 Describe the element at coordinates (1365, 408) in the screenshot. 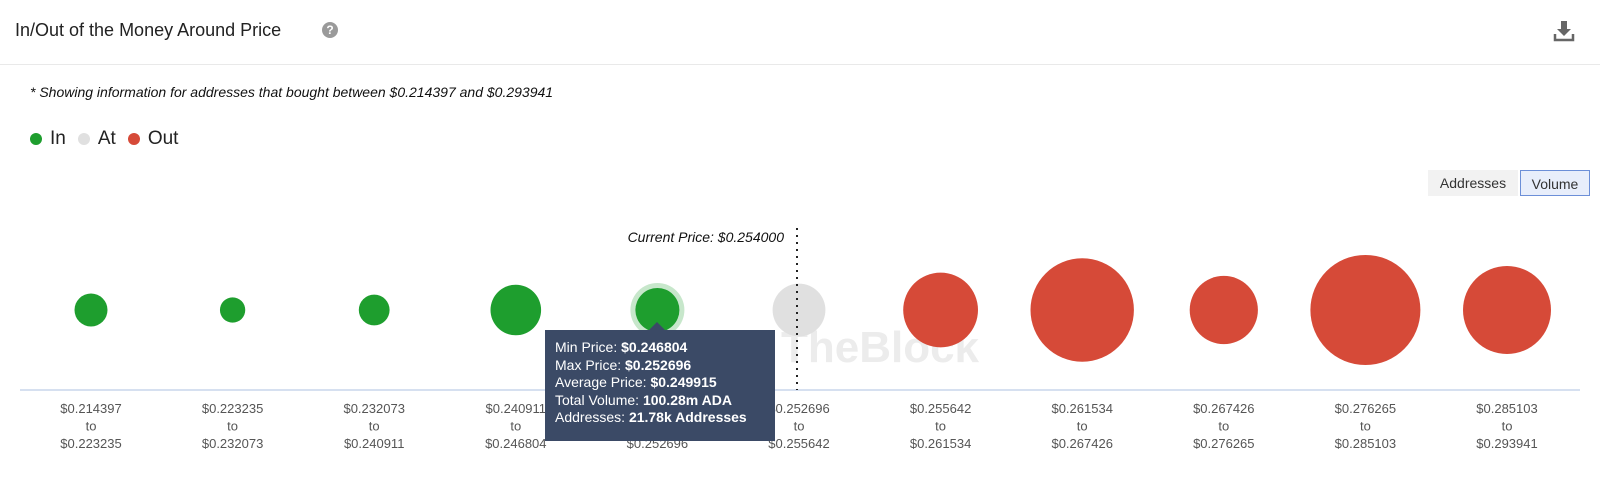

I see `tick-label-from: $0.276265` at that location.